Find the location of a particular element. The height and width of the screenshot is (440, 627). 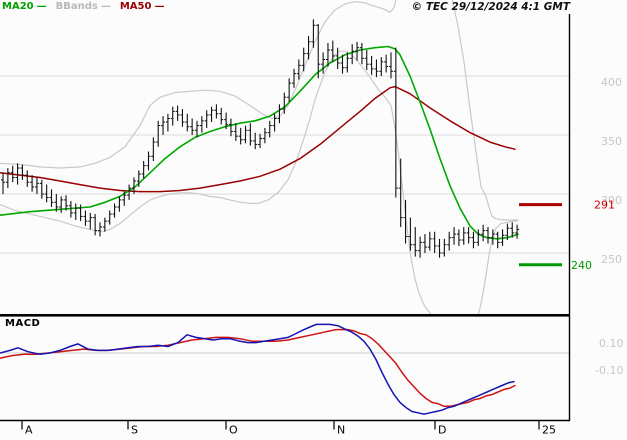

macd-signal-line is located at coordinates (258, 368).